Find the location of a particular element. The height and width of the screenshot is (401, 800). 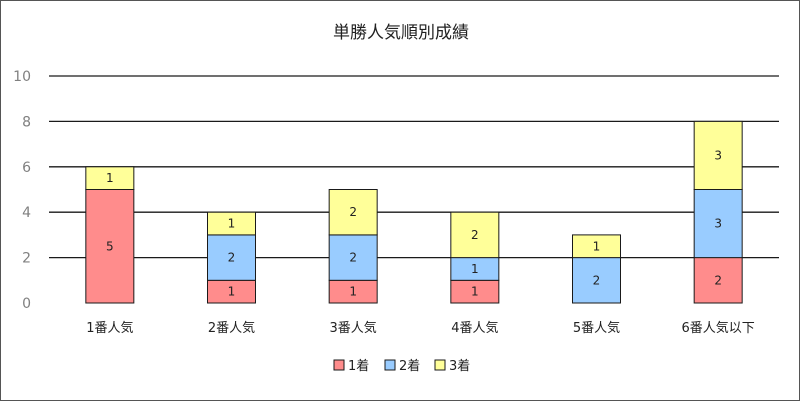

y-tick-label: 8 is located at coordinates (26, 122).